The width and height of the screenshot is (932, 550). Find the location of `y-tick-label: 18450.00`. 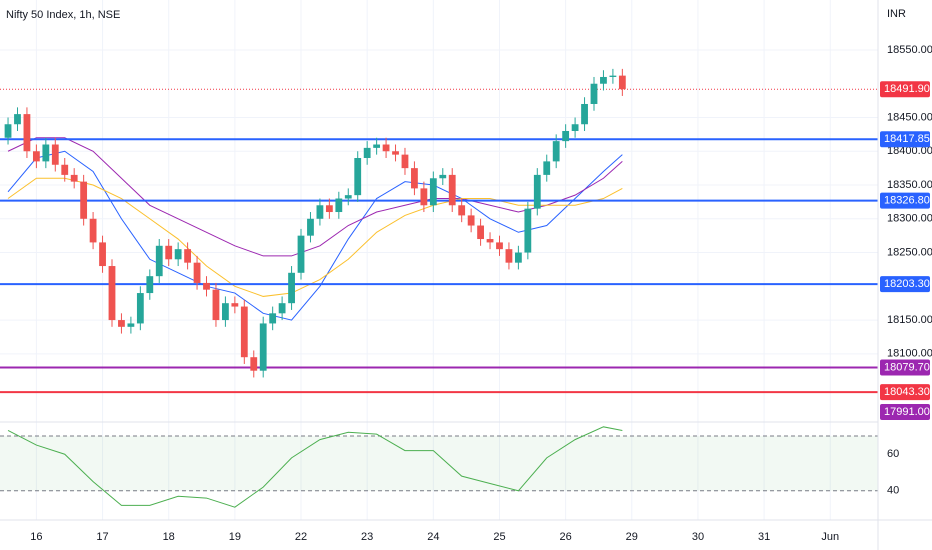

y-tick-label: 18450.00 is located at coordinates (909, 117).